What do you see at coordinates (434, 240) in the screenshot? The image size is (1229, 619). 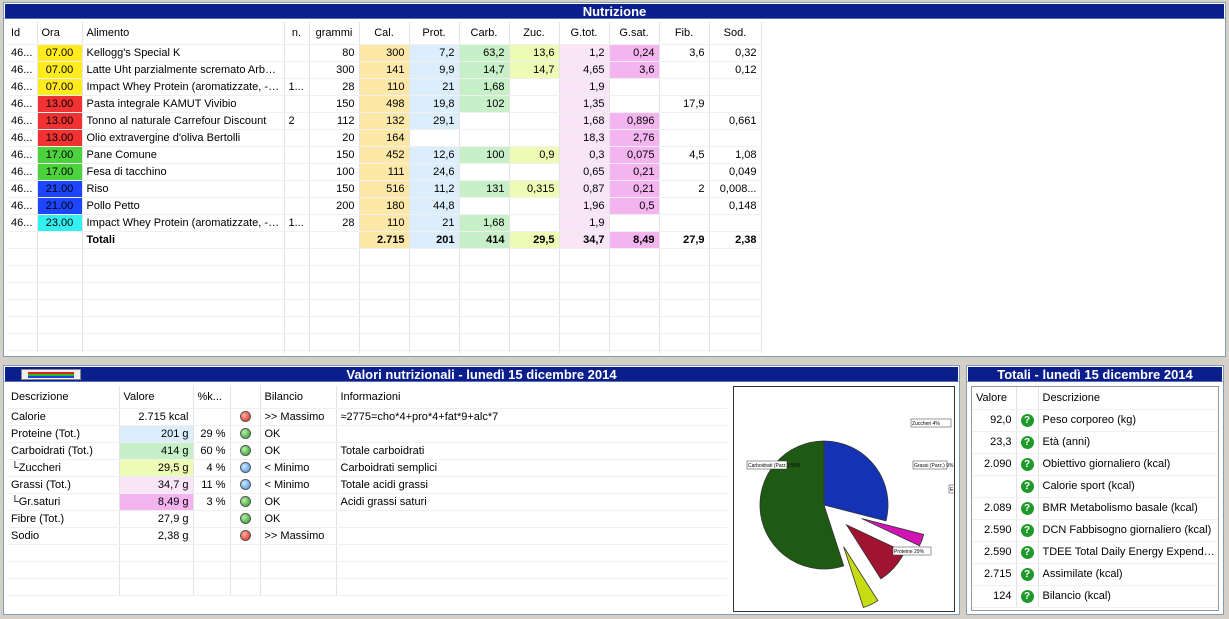 I see `total-prot: 201` at bounding box center [434, 240].